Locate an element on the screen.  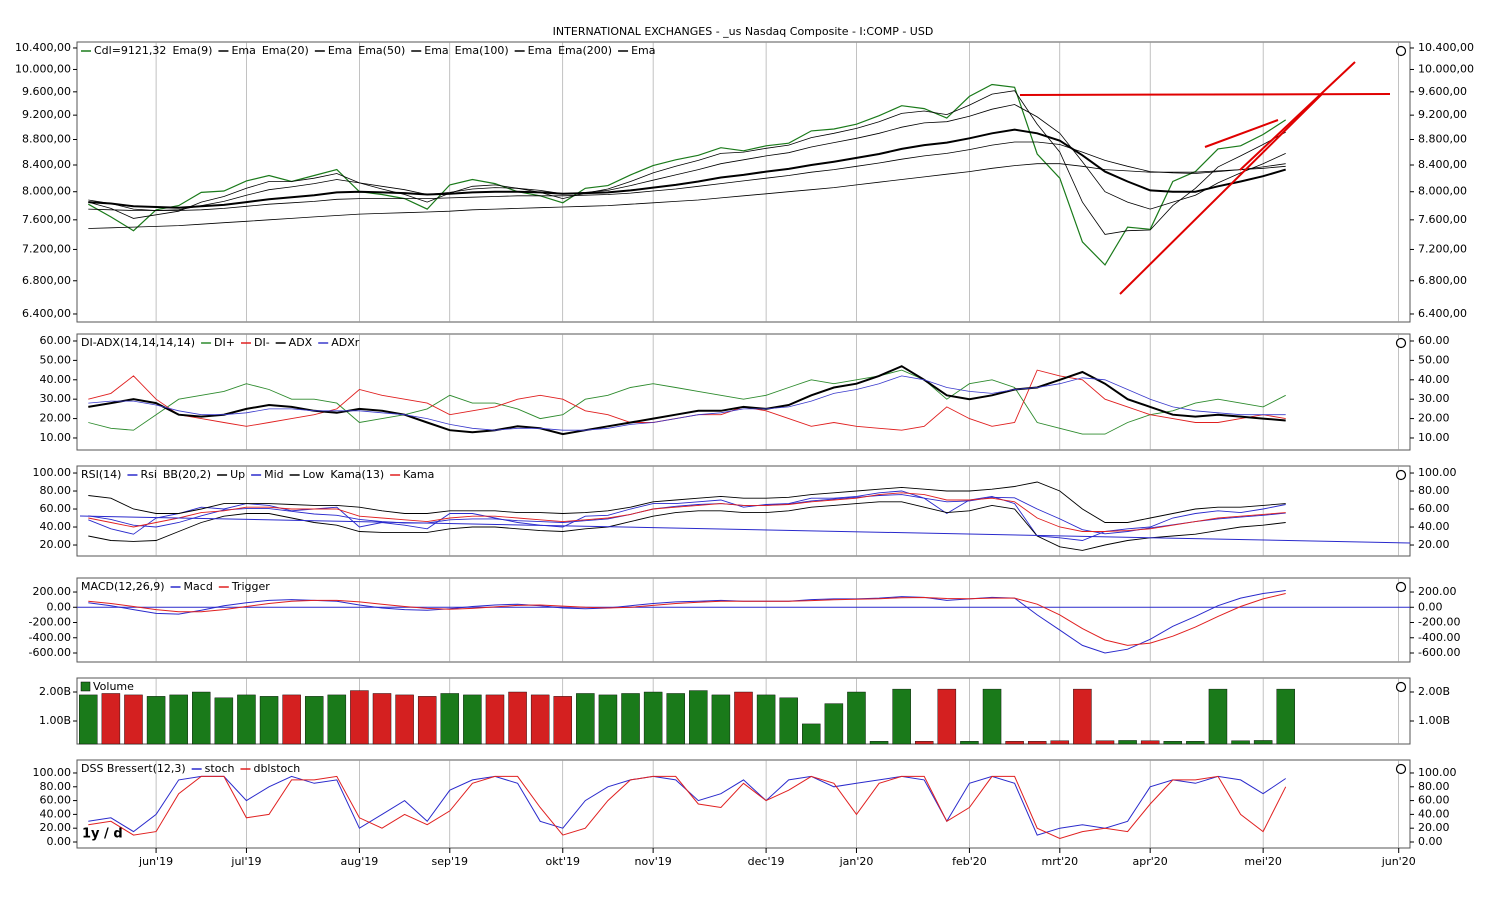
y-tick-label: 7.200,00 is located at coordinates (46, 248).